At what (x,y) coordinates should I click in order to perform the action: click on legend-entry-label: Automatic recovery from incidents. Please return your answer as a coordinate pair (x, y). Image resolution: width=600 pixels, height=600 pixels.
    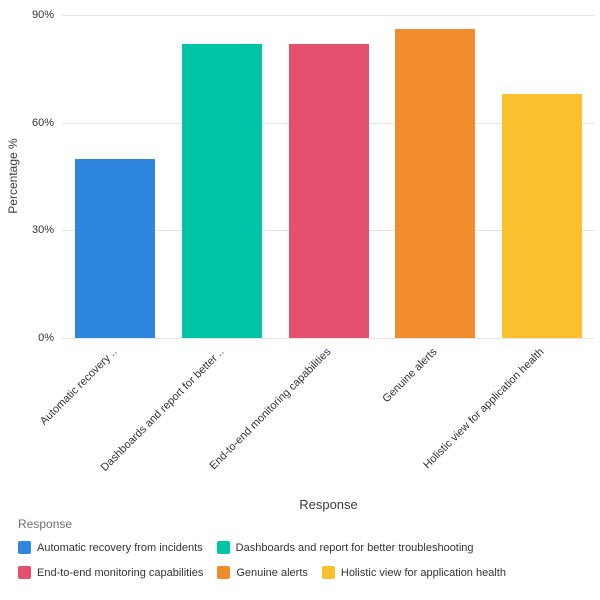
    Looking at the image, I should click on (120, 547).